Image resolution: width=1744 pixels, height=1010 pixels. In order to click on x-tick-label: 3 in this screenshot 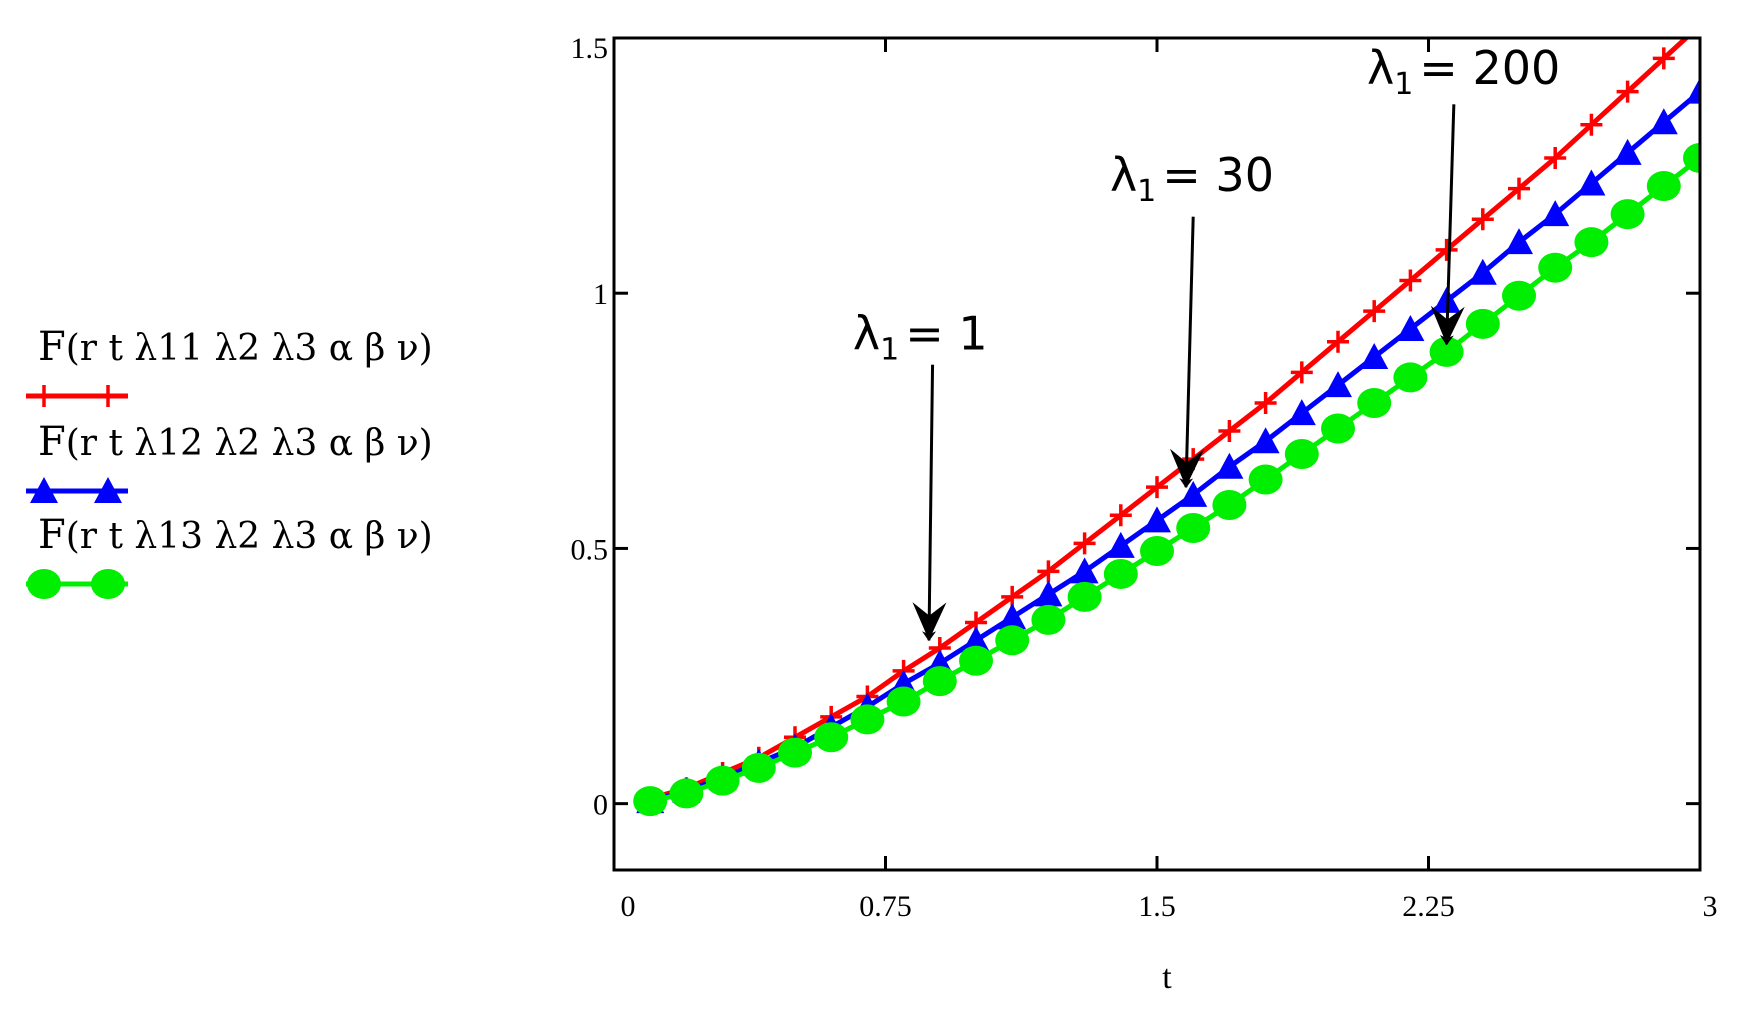, I will do `click(1710, 906)`.